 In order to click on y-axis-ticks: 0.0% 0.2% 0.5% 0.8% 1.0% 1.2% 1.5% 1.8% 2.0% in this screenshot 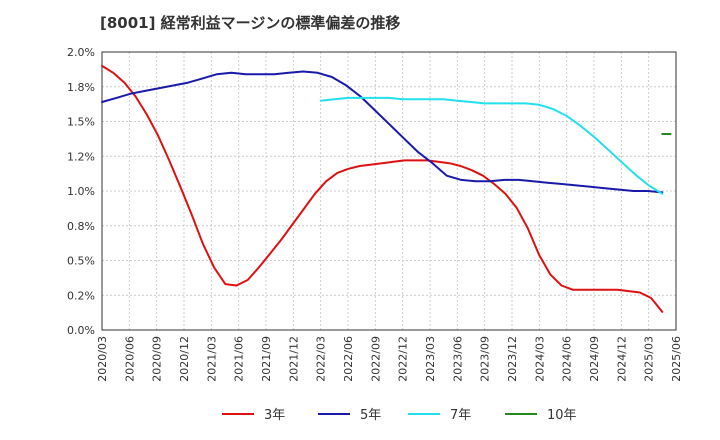, I will do `click(81, 191)`.